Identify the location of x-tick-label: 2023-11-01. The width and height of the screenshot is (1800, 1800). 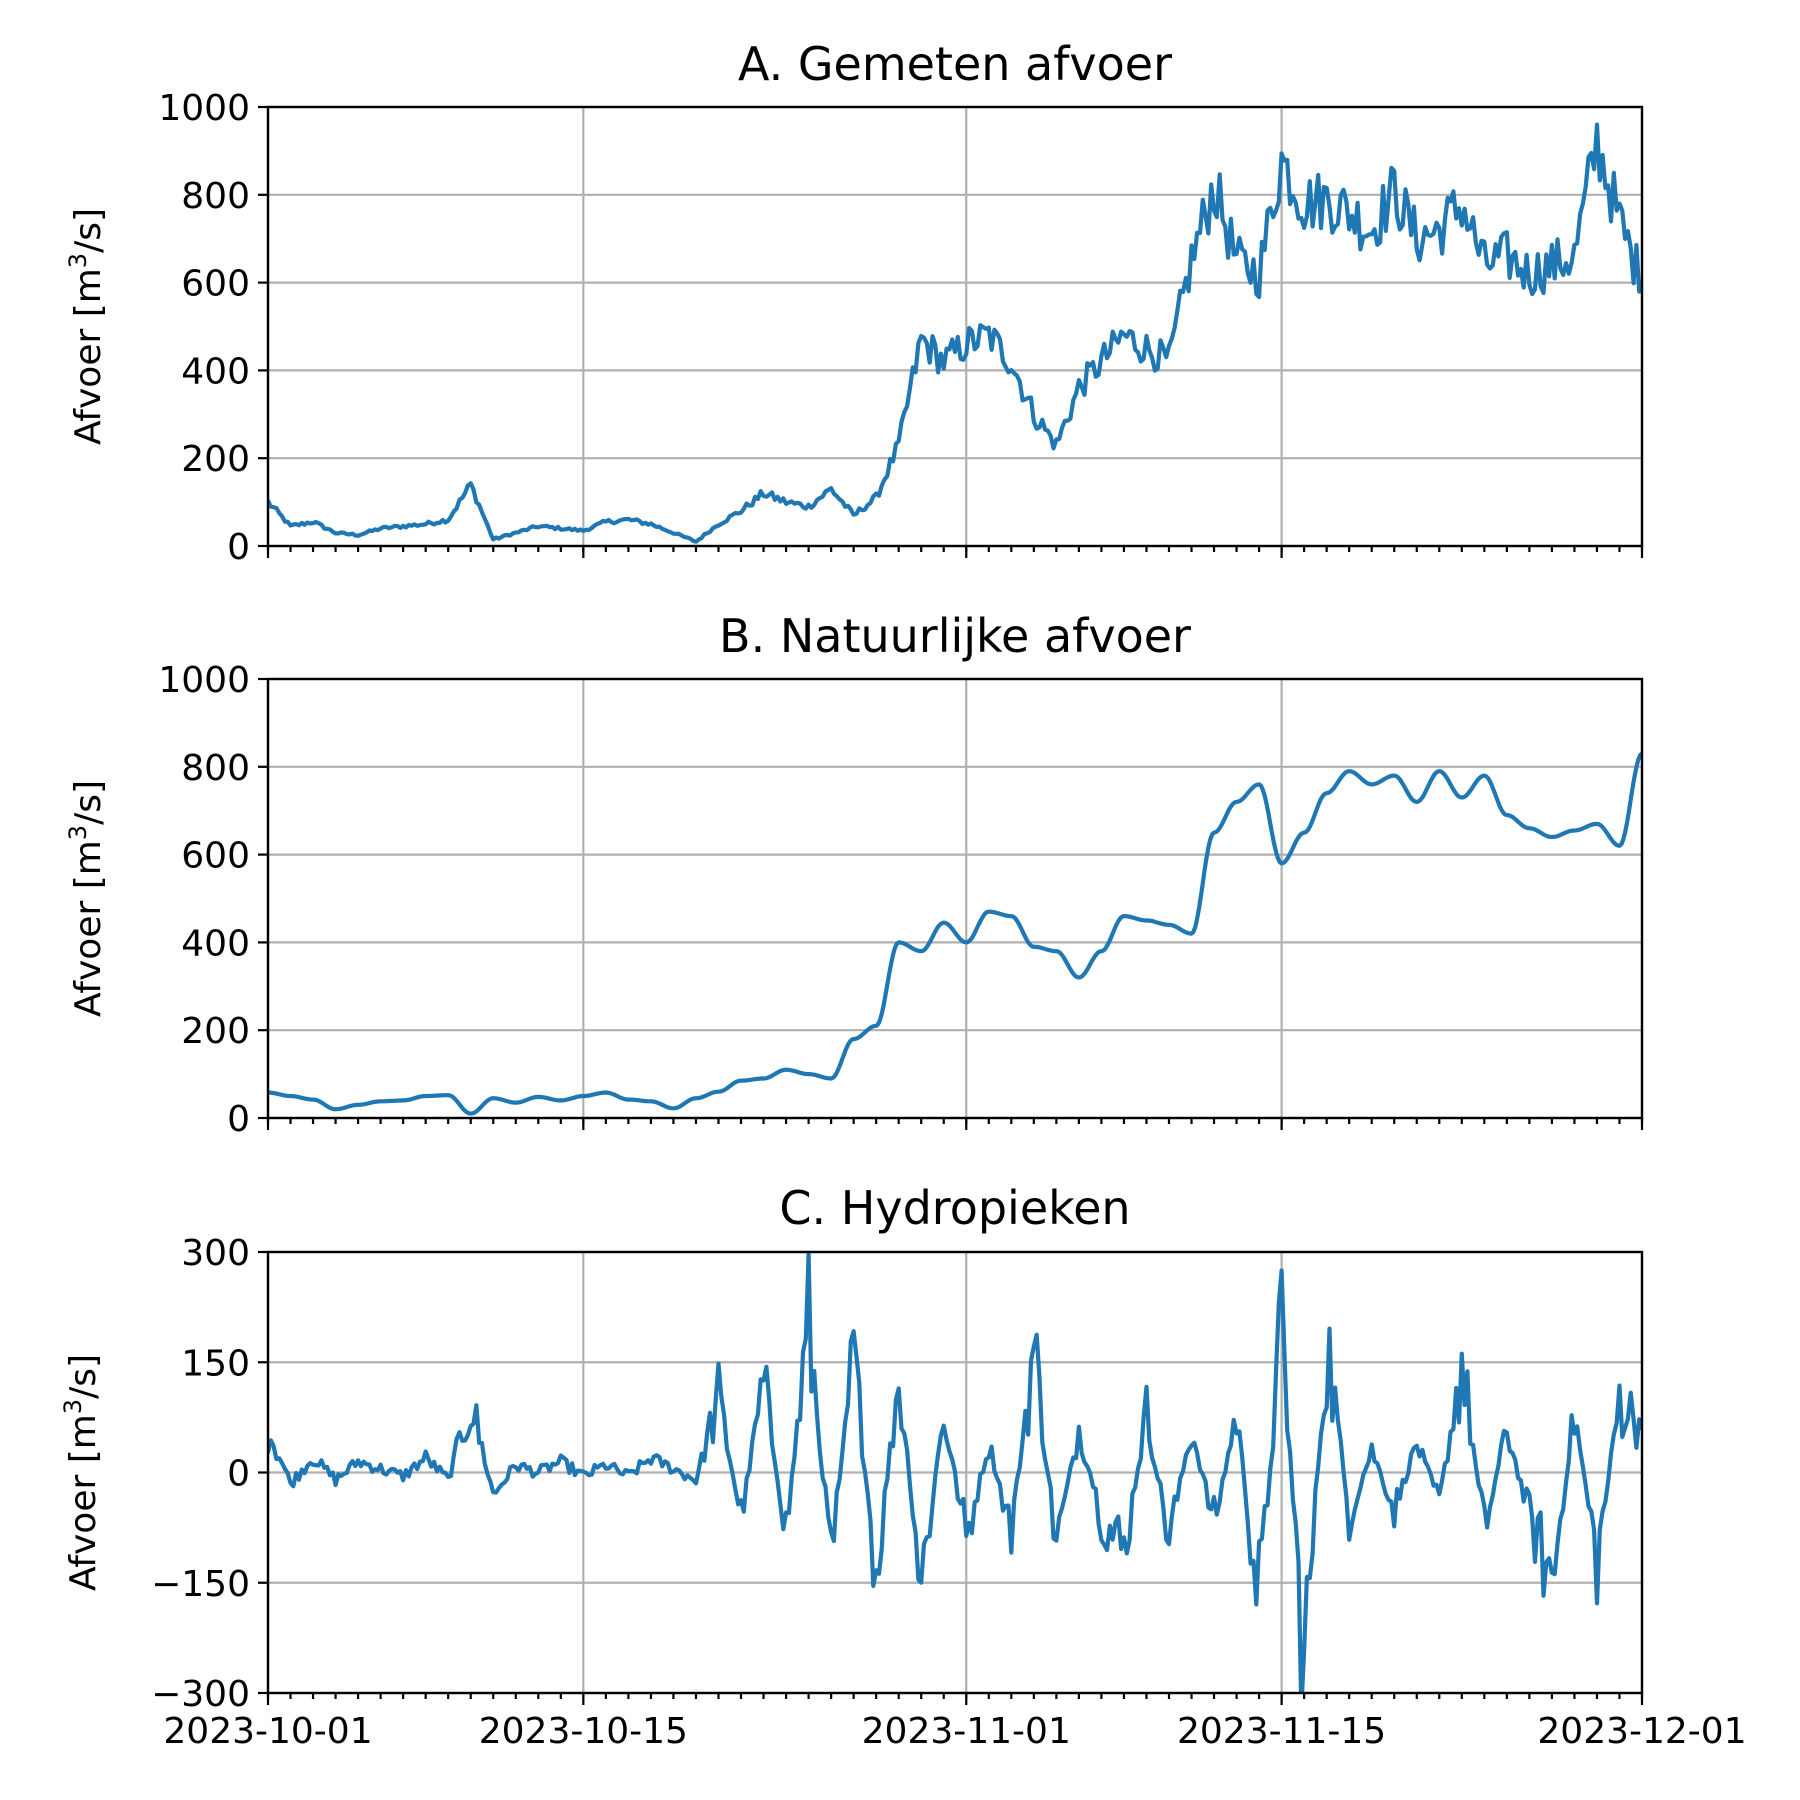
(966, 1731).